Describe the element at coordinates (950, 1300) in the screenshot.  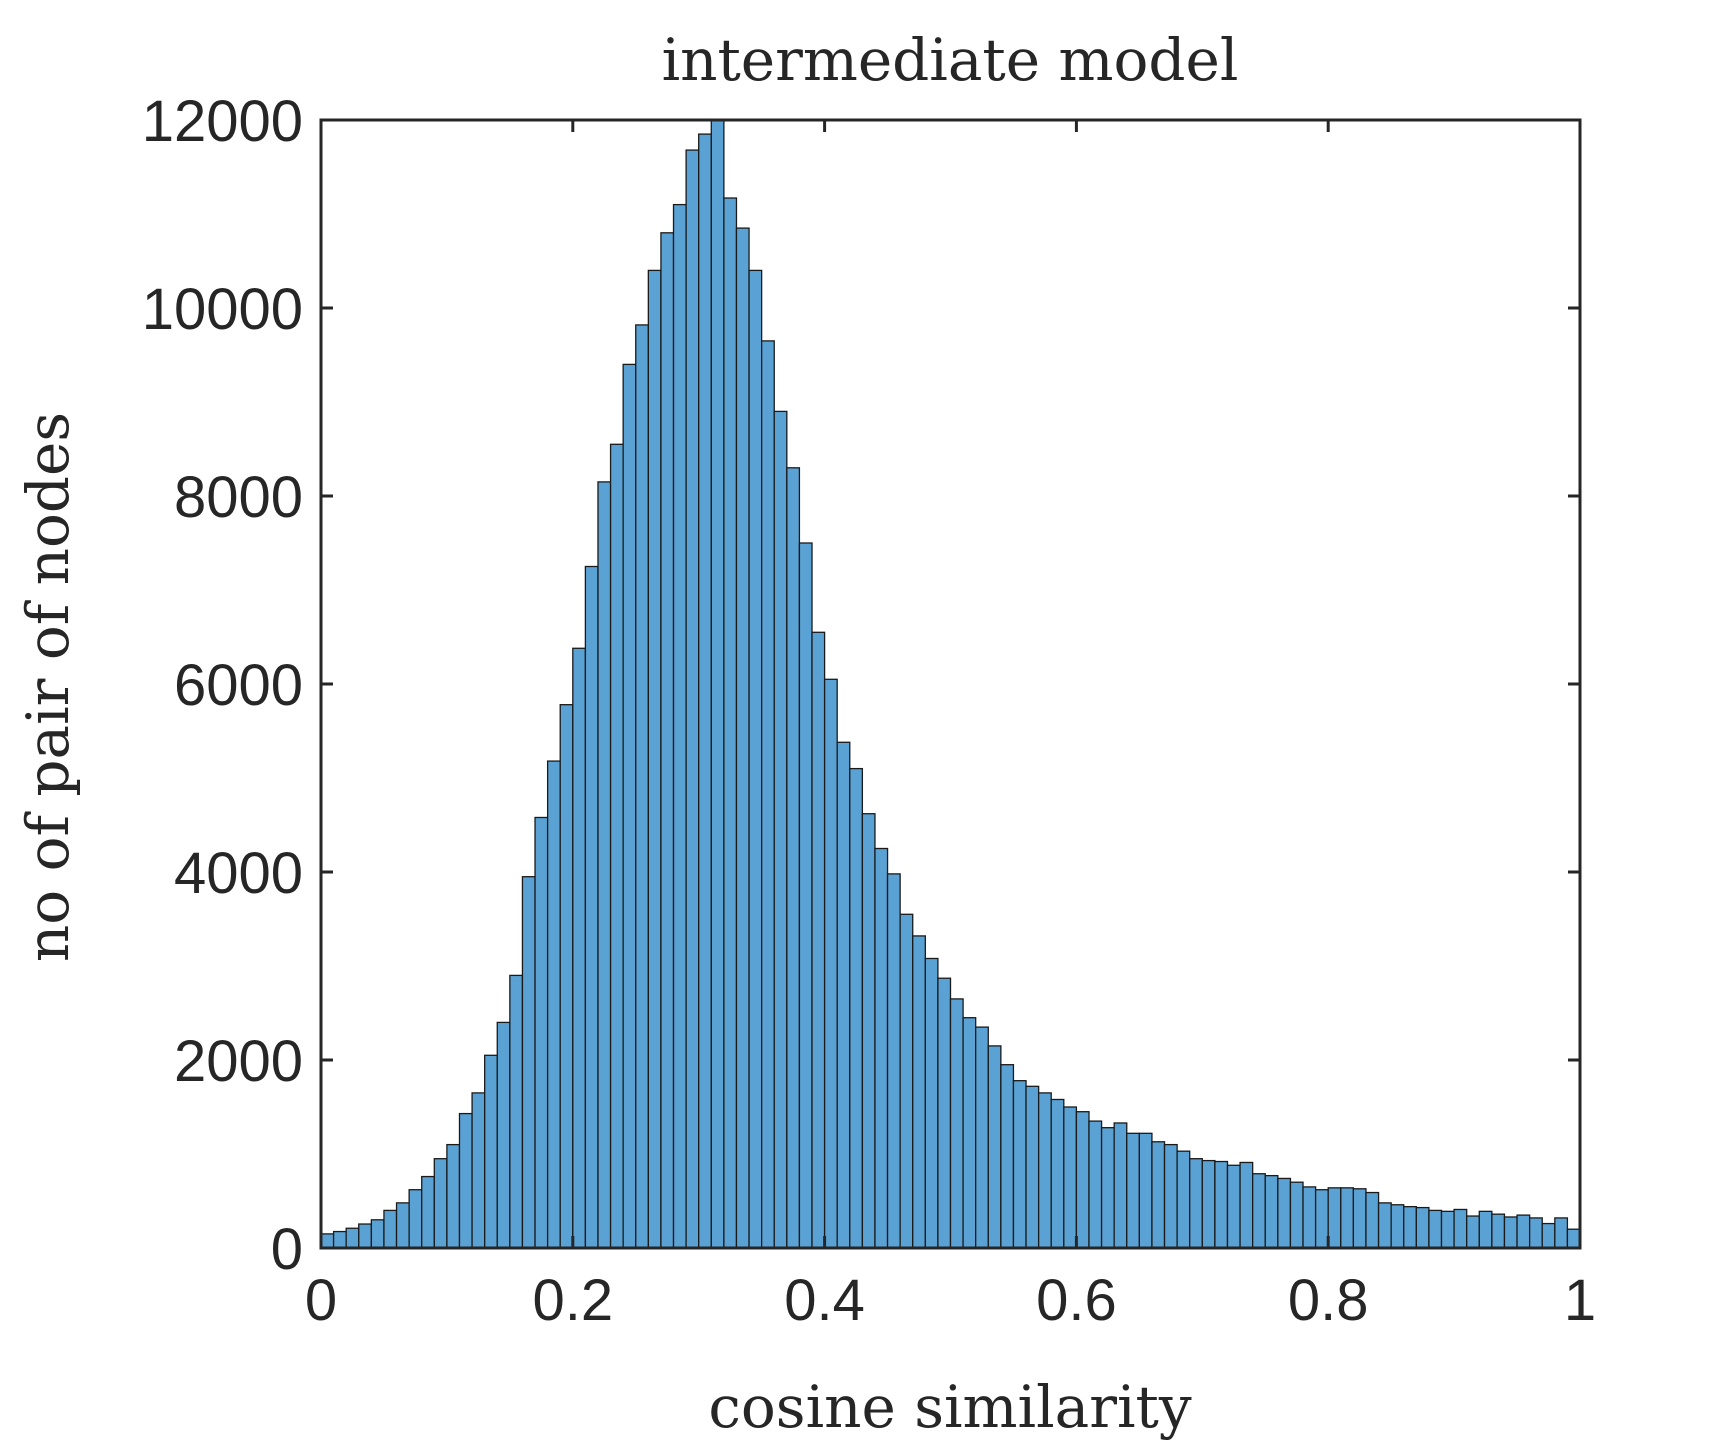
I see `x-tick-labels: 0 0.2 0.4 0.6 0.8 1` at that location.